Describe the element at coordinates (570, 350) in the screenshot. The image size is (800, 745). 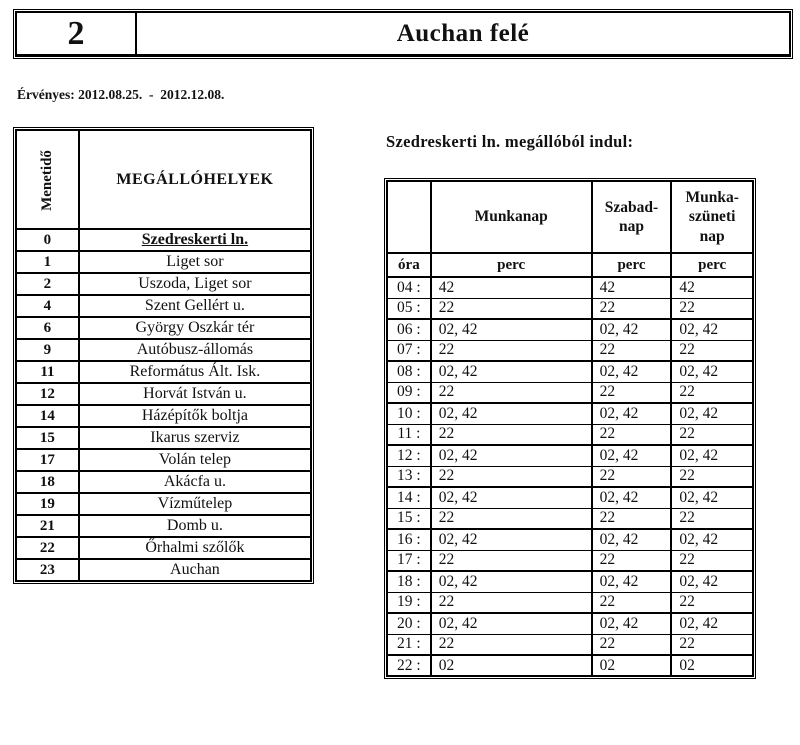
I see `departure-row: 07 :22 22 22` at that location.